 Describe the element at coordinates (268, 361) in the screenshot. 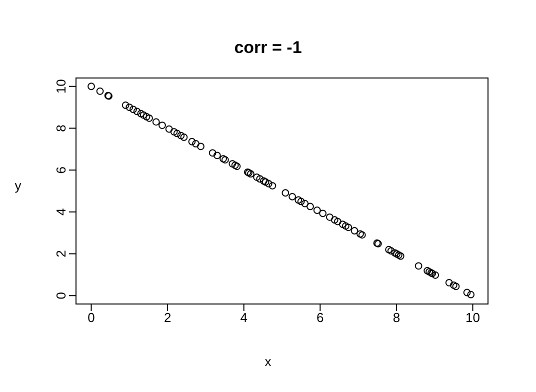

I see `x-axis-title: x` at that location.